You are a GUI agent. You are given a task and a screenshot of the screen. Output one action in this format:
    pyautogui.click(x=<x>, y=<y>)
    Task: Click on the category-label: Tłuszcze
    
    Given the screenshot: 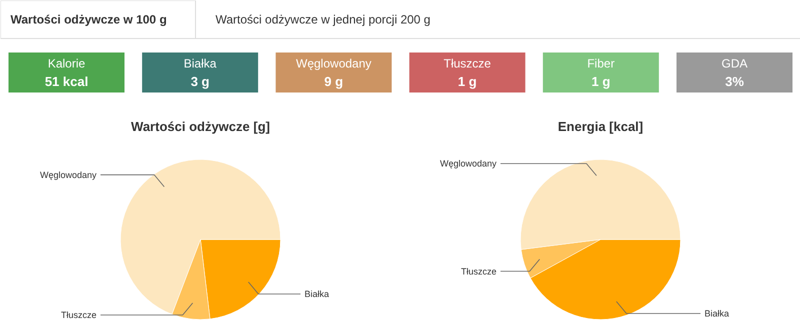 What is the action you would take?
    pyautogui.click(x=468, y=63)
    